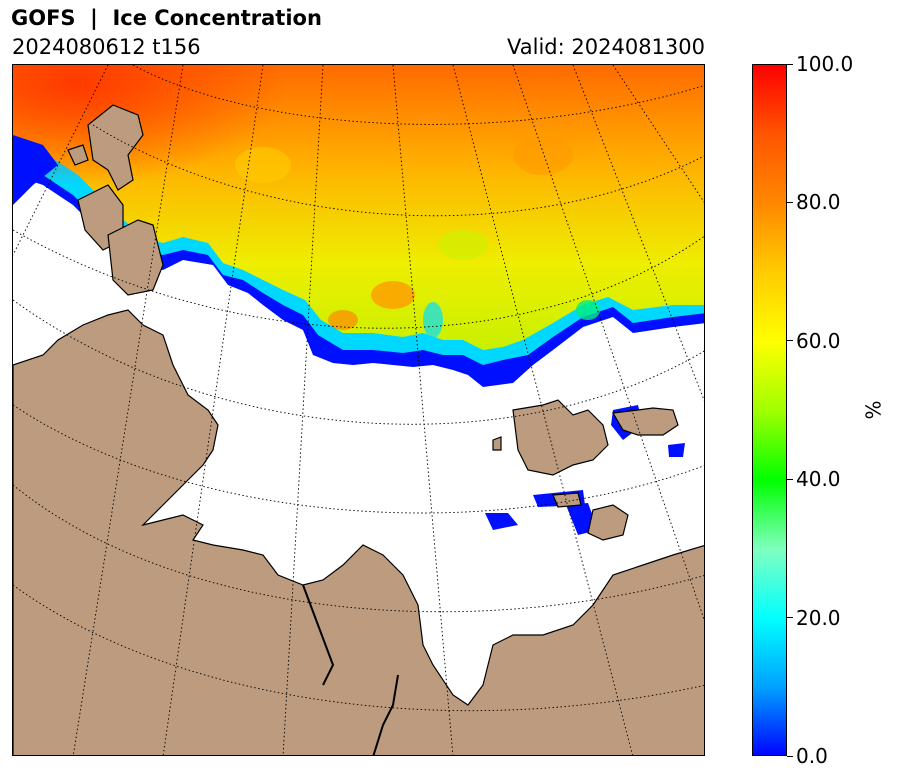  I want to click on colorbar, so click(769, 410).